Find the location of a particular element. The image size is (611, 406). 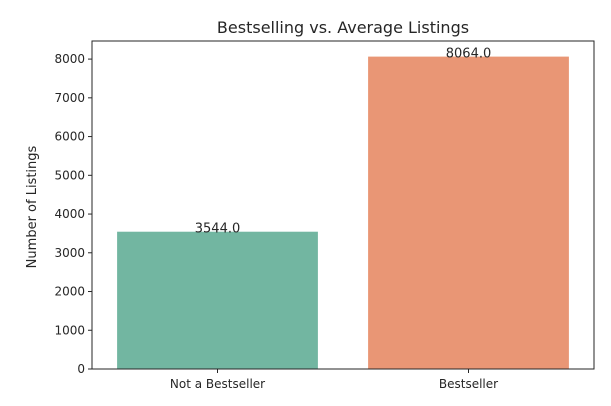

y-tick-label-1: 1000 is located at coordinates (69, 330).